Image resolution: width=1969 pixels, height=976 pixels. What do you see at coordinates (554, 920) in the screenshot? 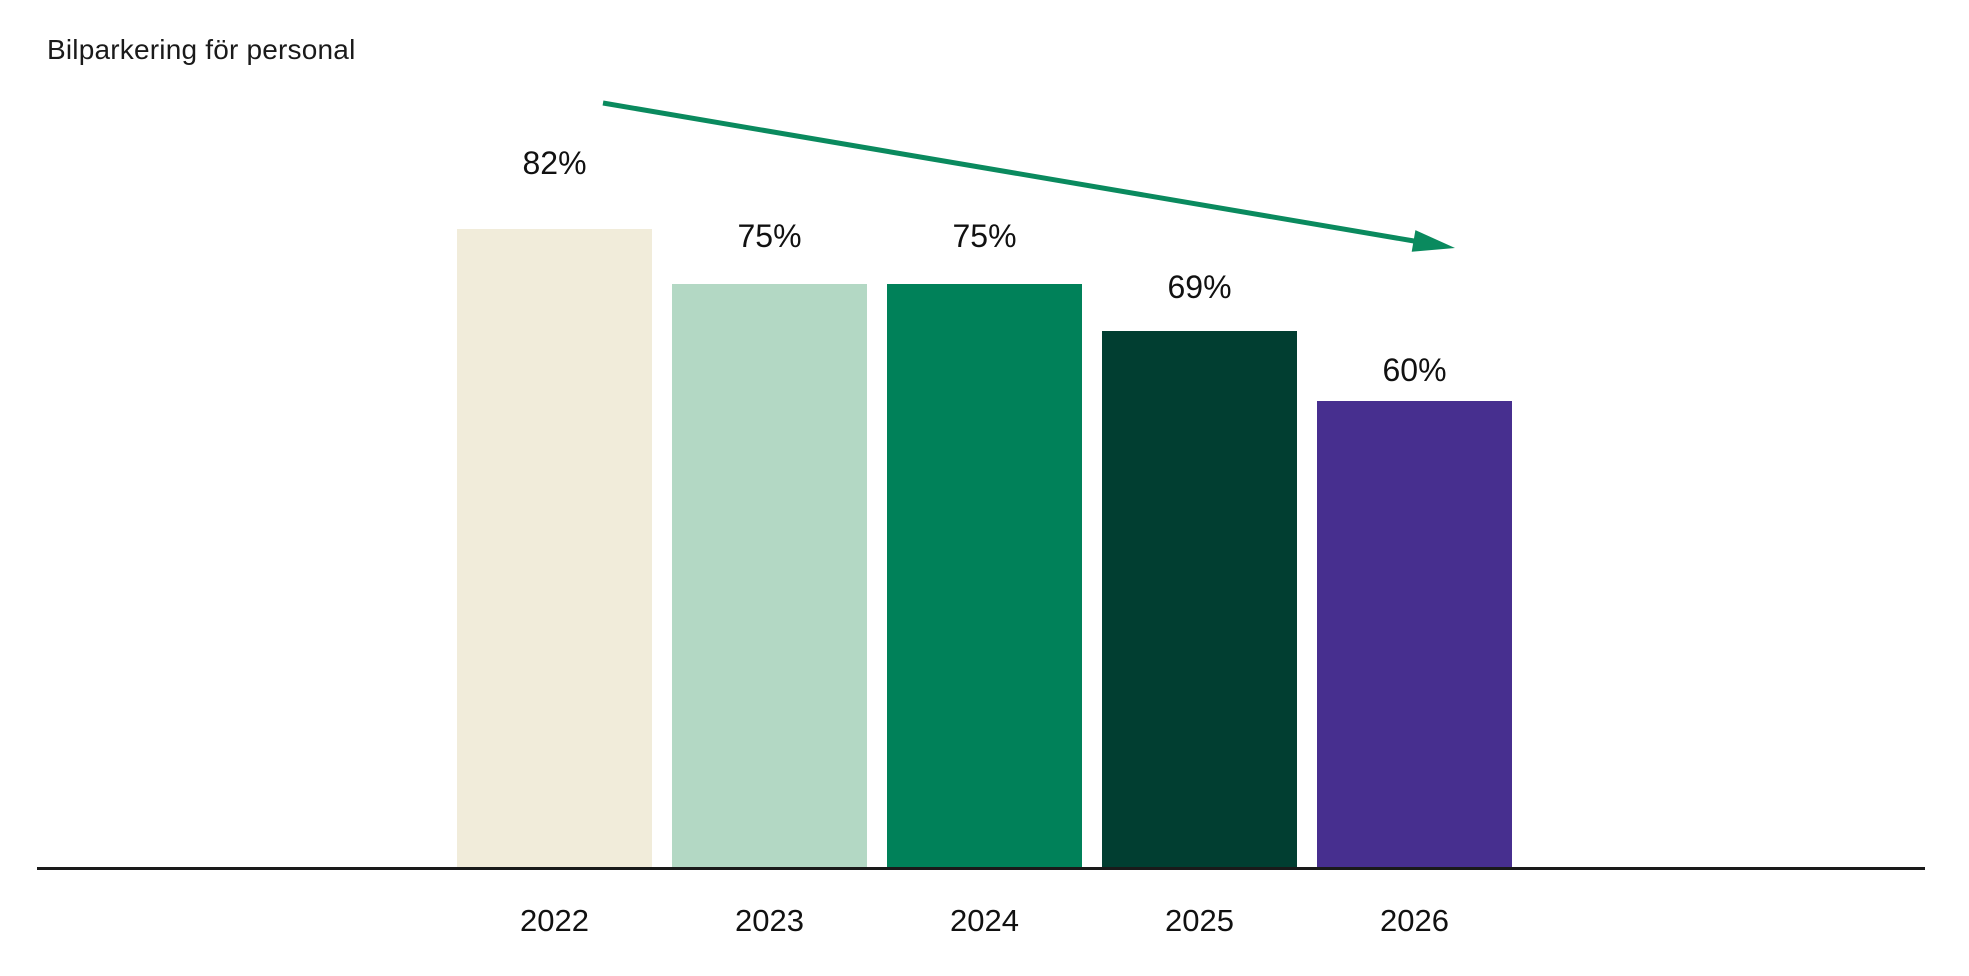
I see `x-axis-tick-label: 2022` at bounding box center [554, 920].